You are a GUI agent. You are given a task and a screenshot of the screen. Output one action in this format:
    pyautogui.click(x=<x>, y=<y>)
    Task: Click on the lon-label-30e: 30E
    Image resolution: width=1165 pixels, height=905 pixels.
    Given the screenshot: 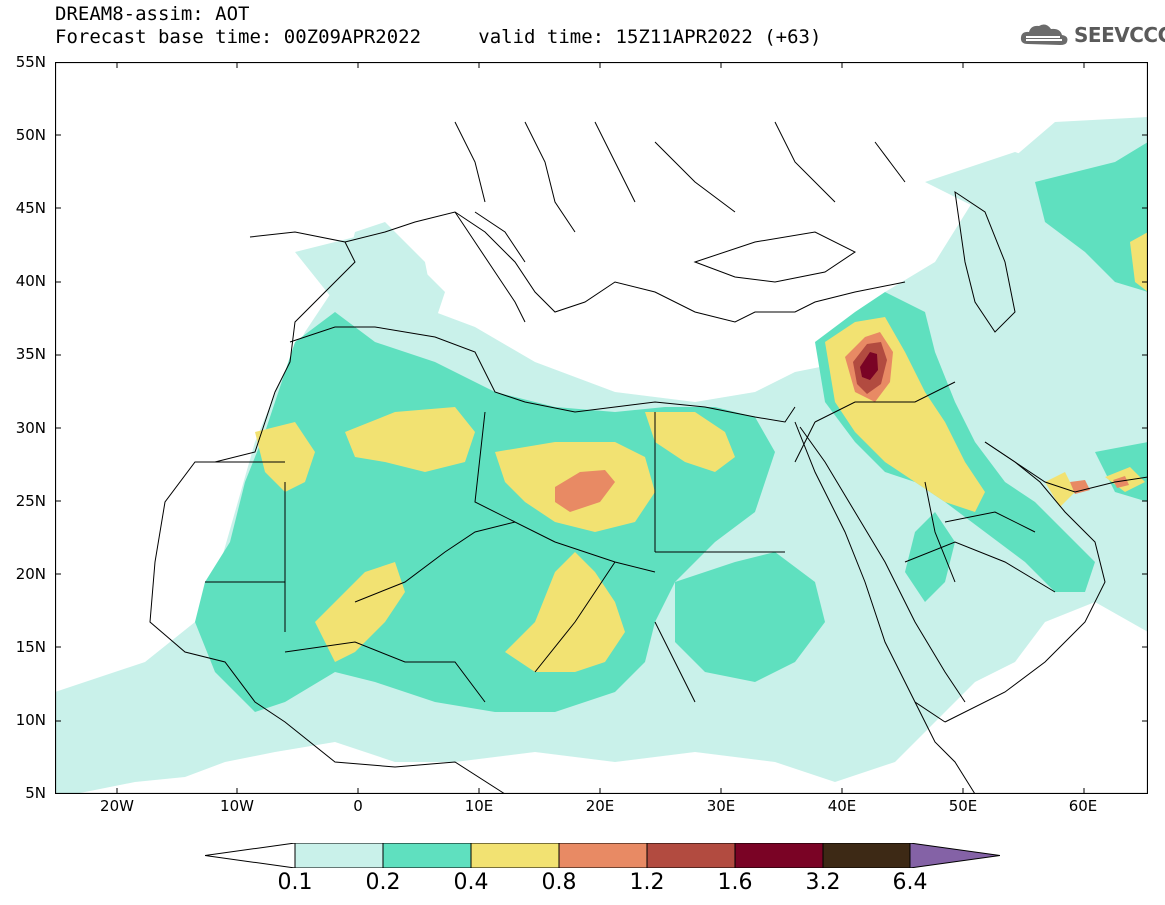 What is the action you would take?
    pyautogui.click(x=721, y=806)
    